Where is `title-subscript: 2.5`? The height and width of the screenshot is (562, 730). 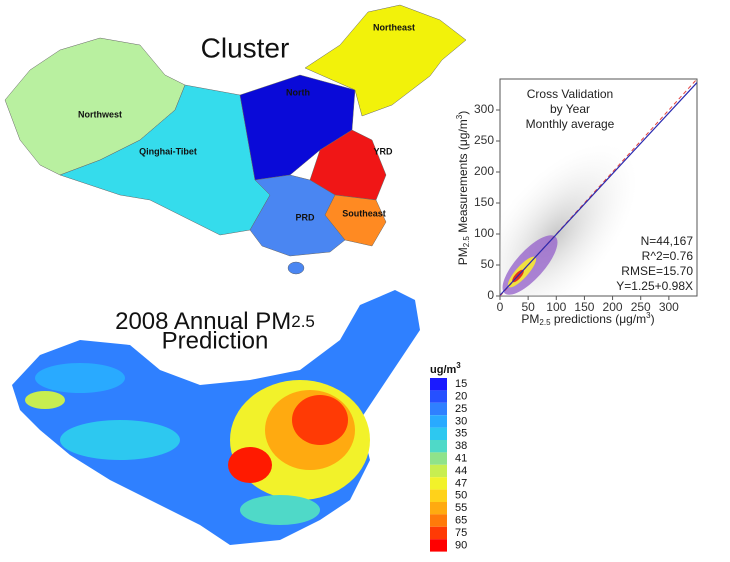
title-subscript: 2.5 is located at coordinates (303, 321).